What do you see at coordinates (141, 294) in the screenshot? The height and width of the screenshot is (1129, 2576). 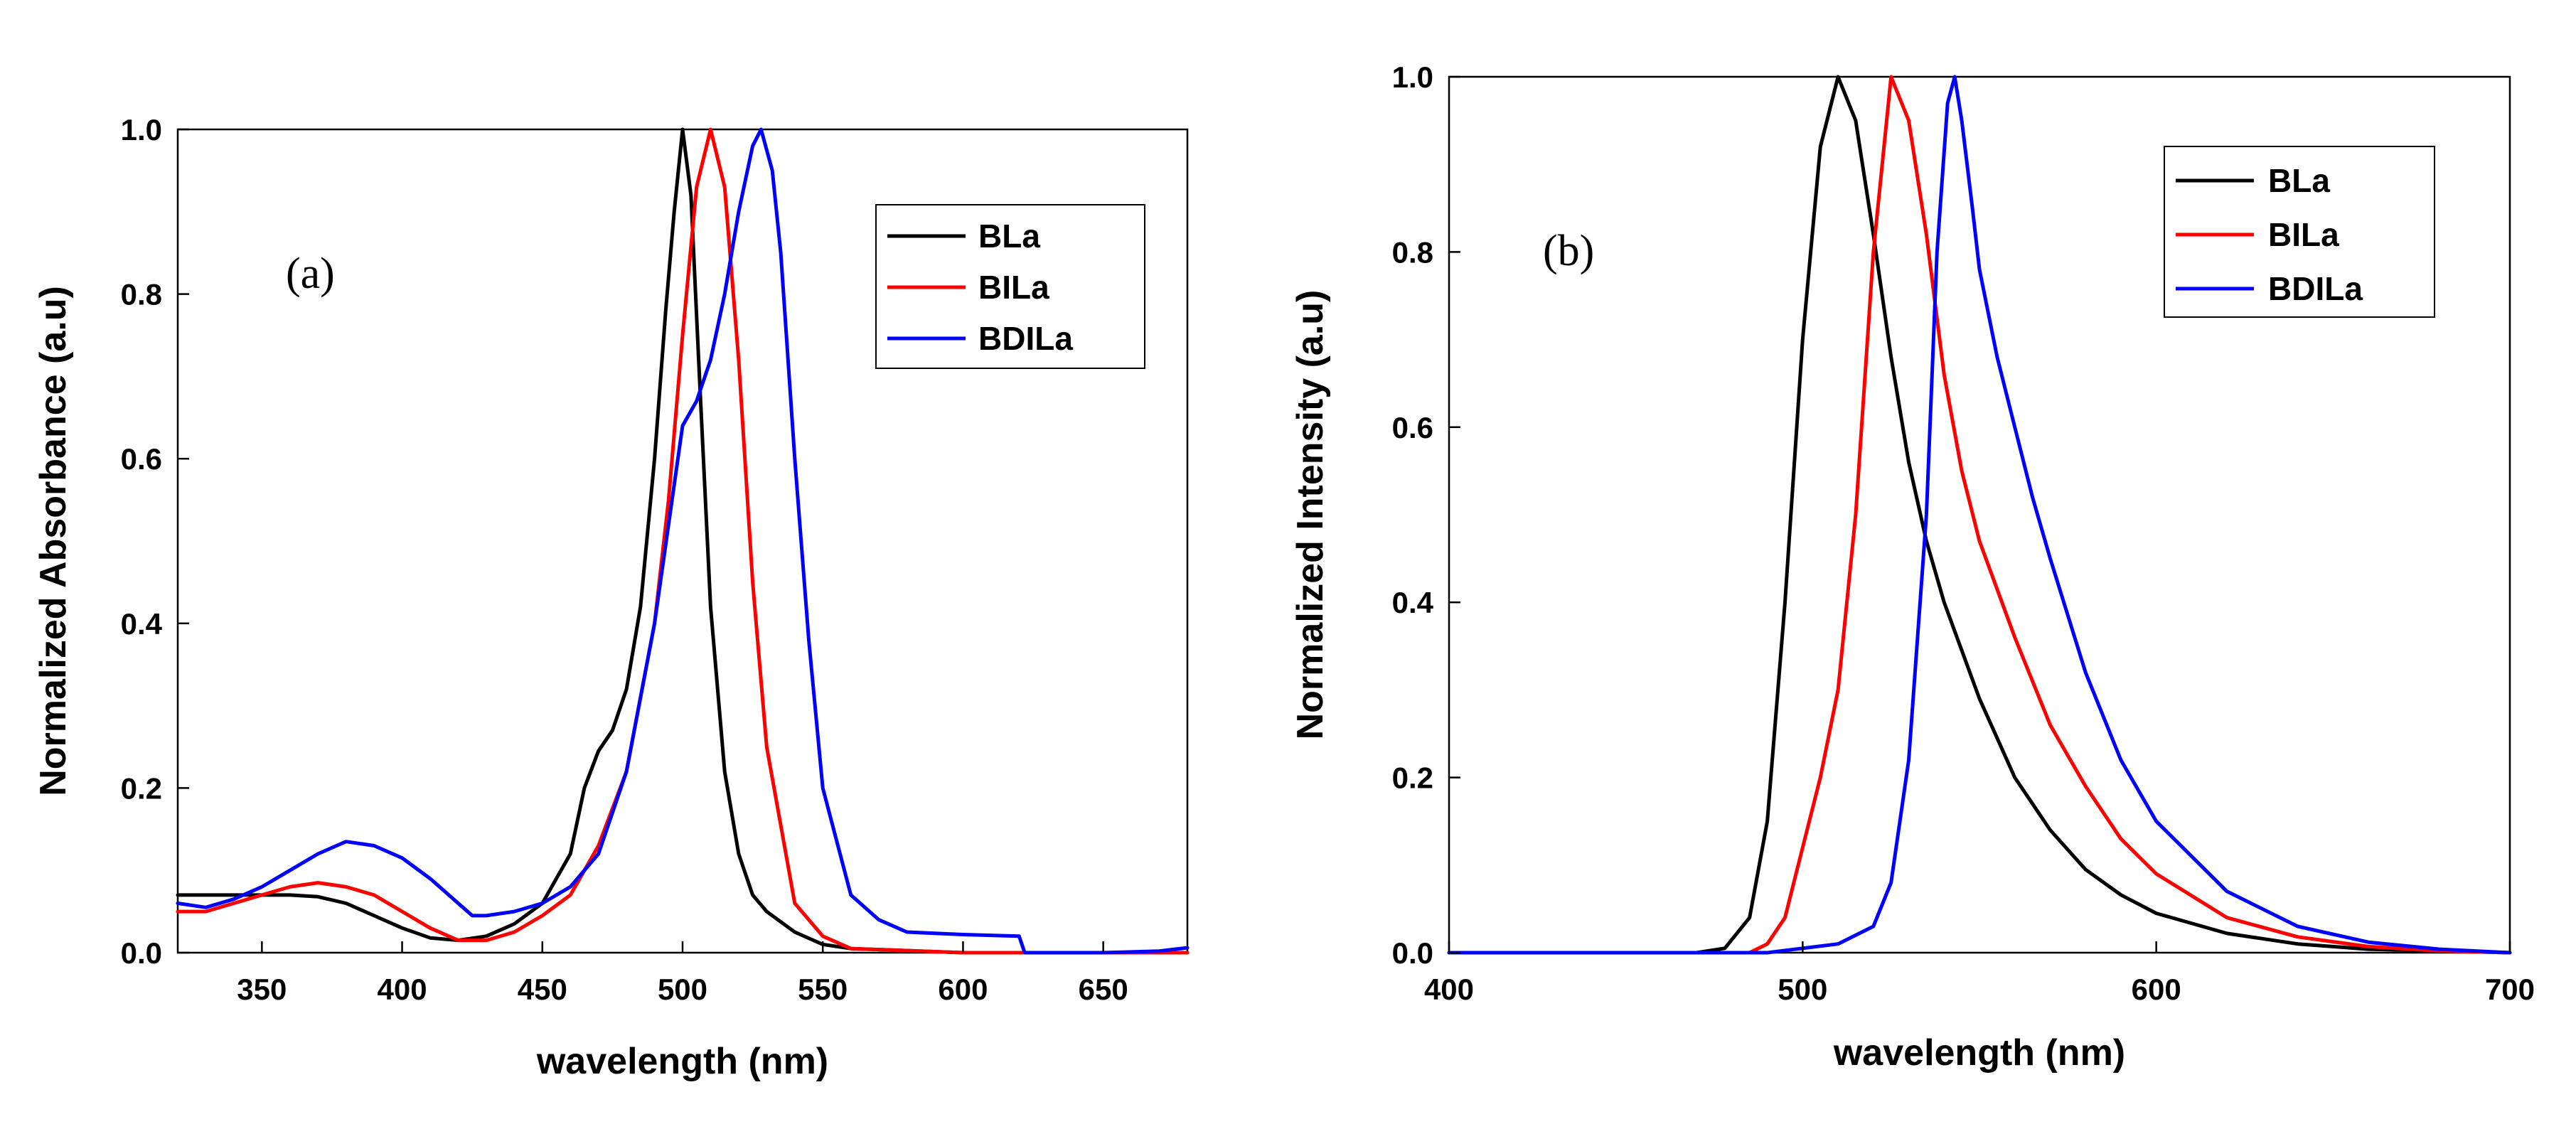 I see `y-tick-label-a: 0.8` at bounding box center [141, 294].